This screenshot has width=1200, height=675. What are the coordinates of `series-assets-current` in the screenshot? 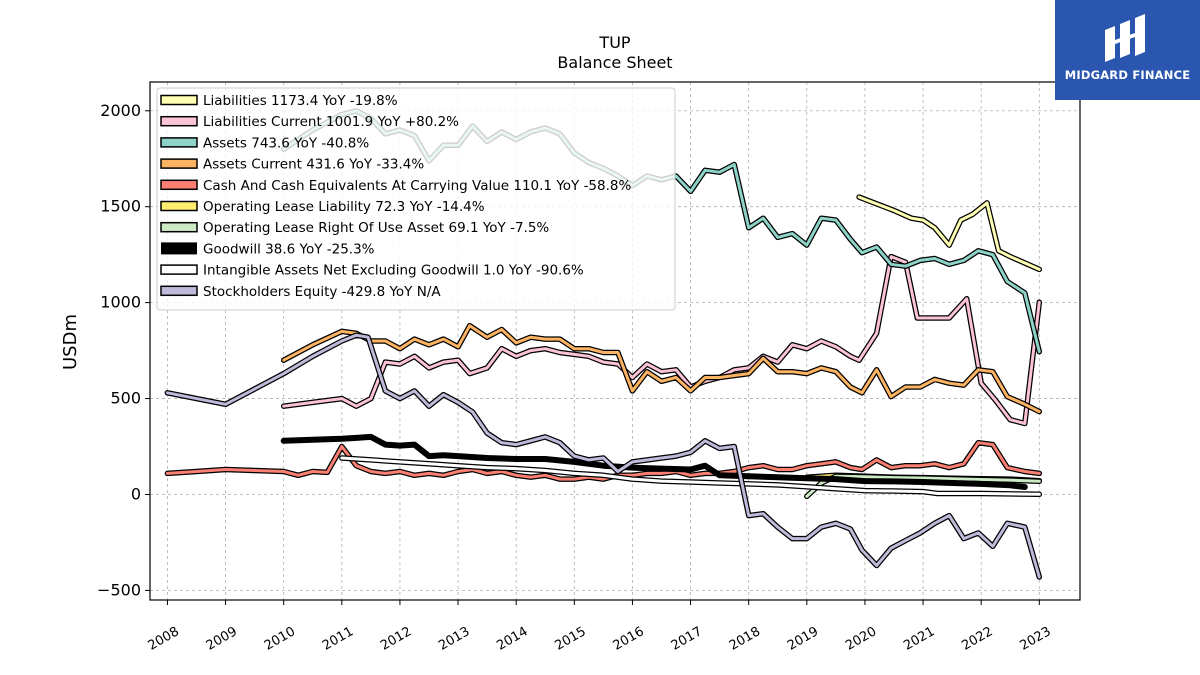 It's located at (661, 368).